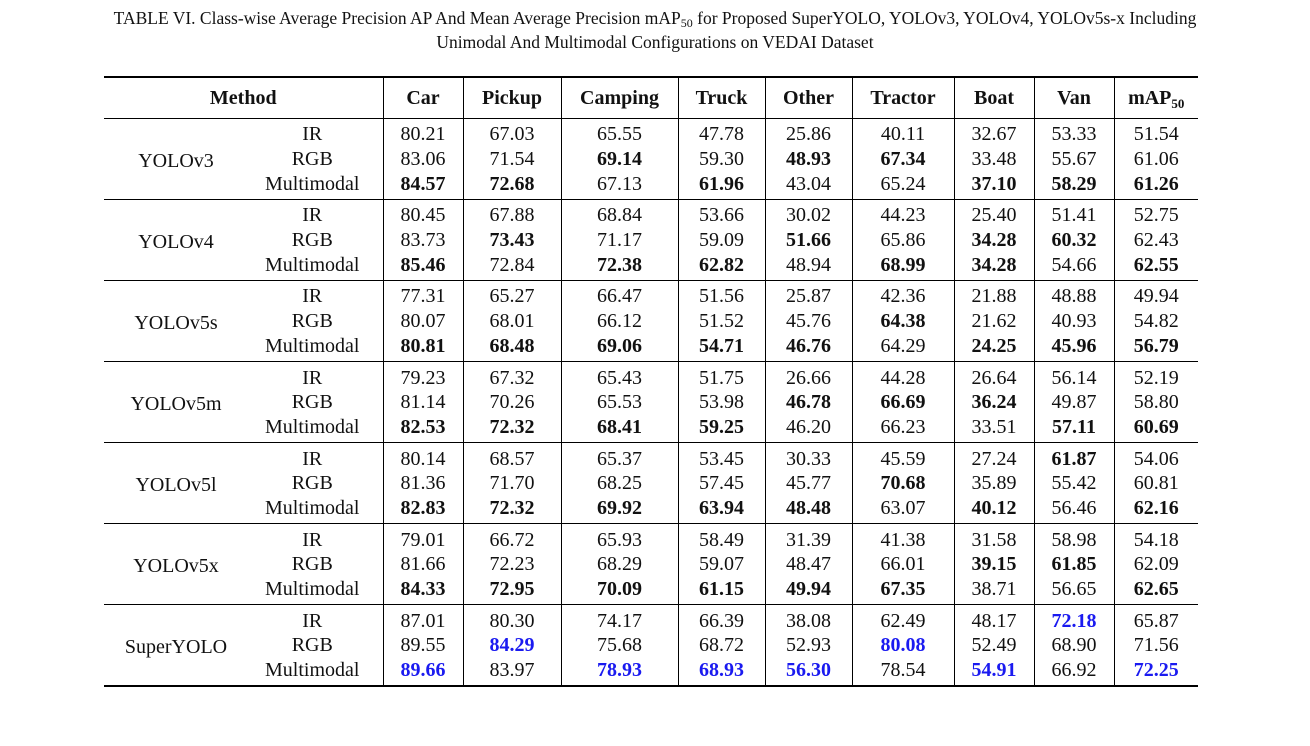 The height and width of the screenshot is (746, 1310). What do you see at coordinates (721, 347) in the screenshot?
I see `ap-value-cell: 54.71` at bounding box center [721, 347].